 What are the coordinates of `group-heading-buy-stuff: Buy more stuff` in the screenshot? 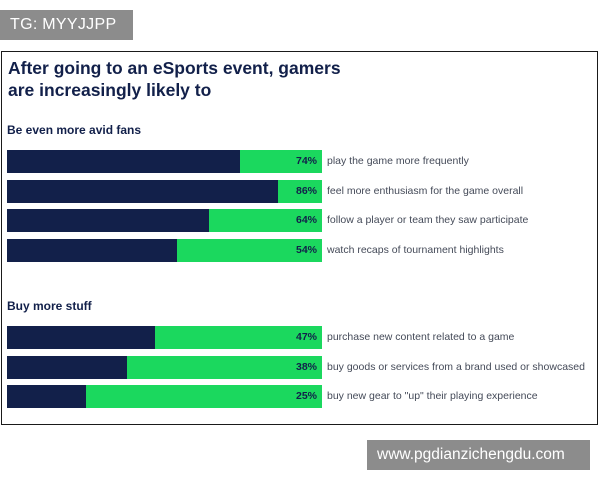 It's located at (49, 306).